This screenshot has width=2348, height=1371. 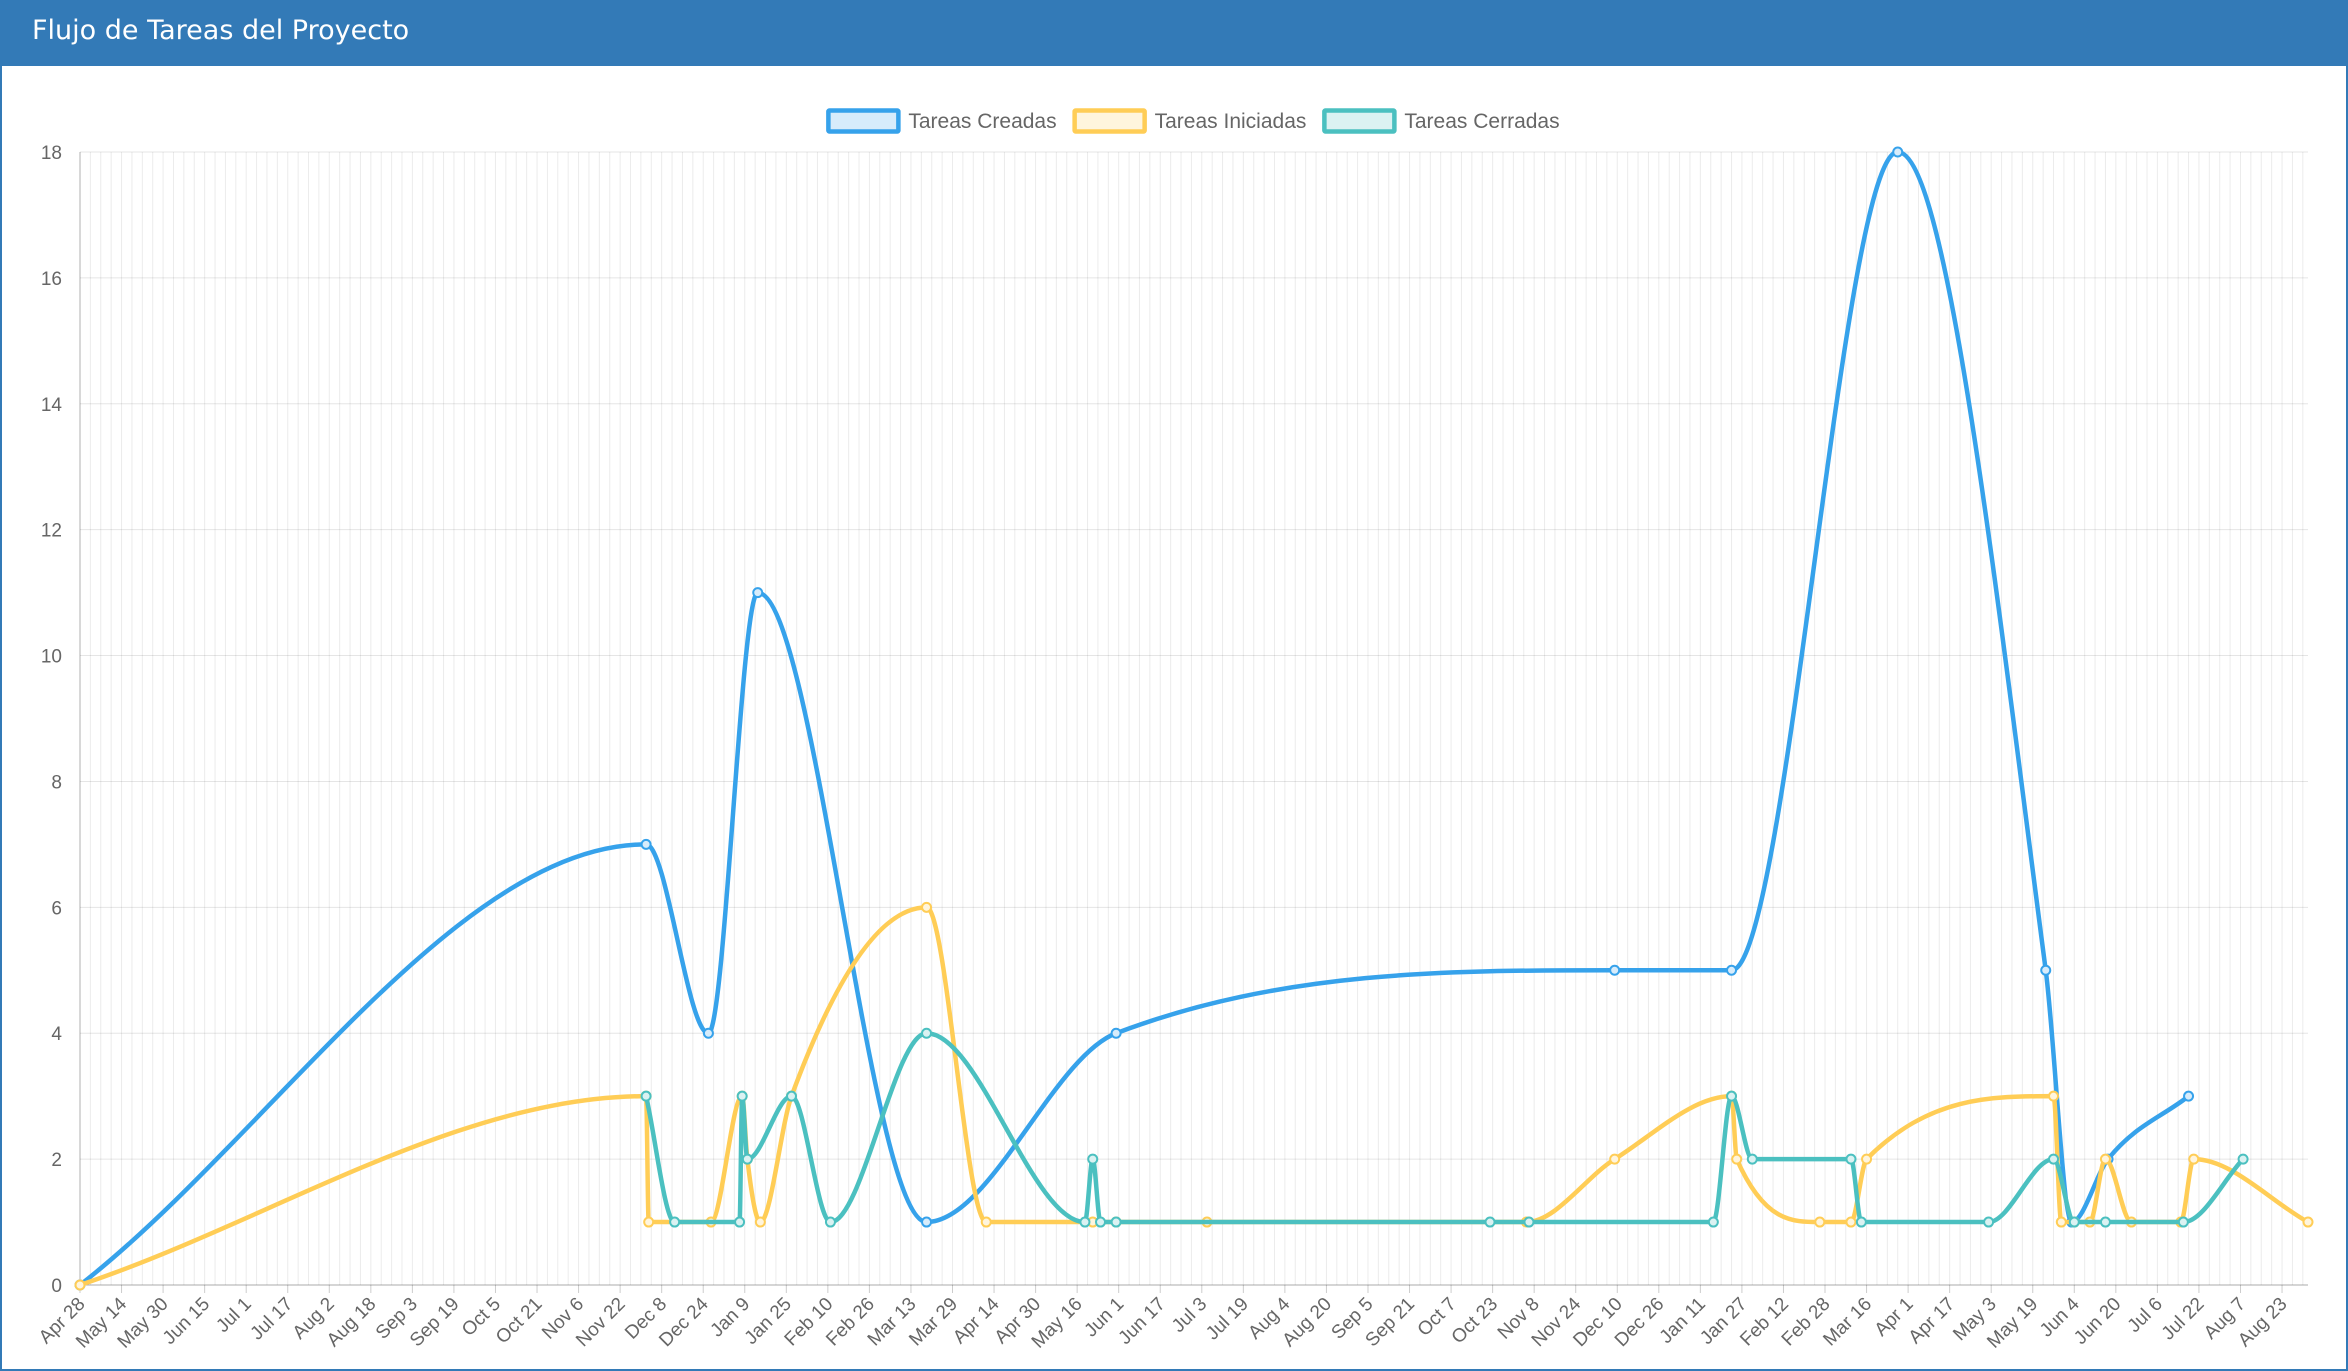 I want to click on legend-label: Tareas Cerradas, so click(x=1481, y=121).